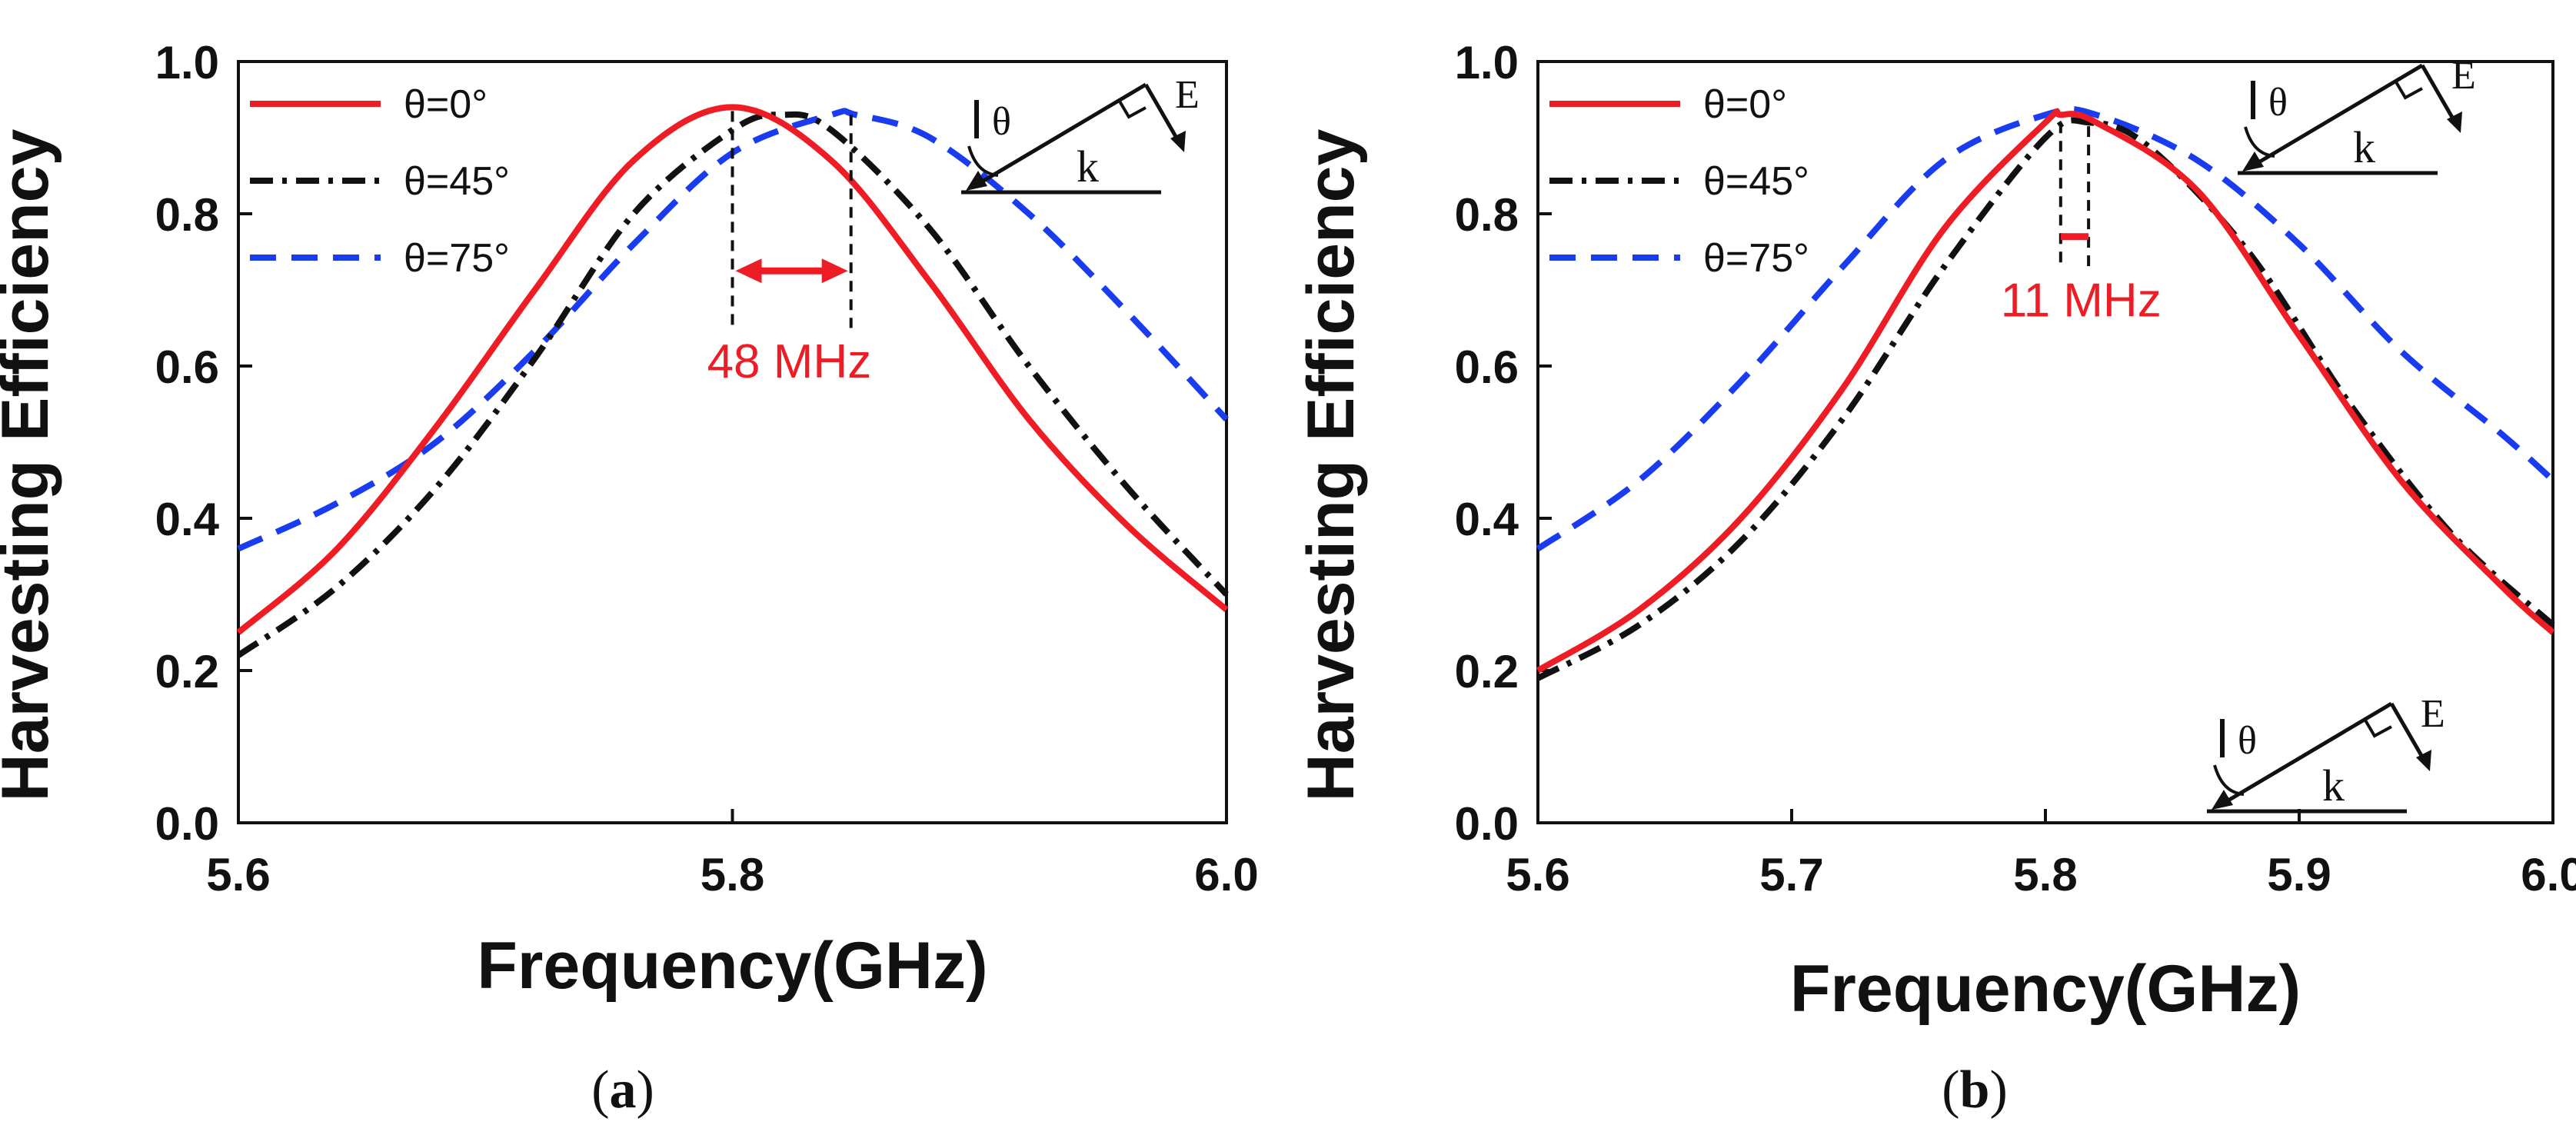 The image size is (2576, 1135). What do you see at coordinates (2081, 301) in the screenshot?
I see `shift-label: 11 MHz` at bounding box center [2081, 301].